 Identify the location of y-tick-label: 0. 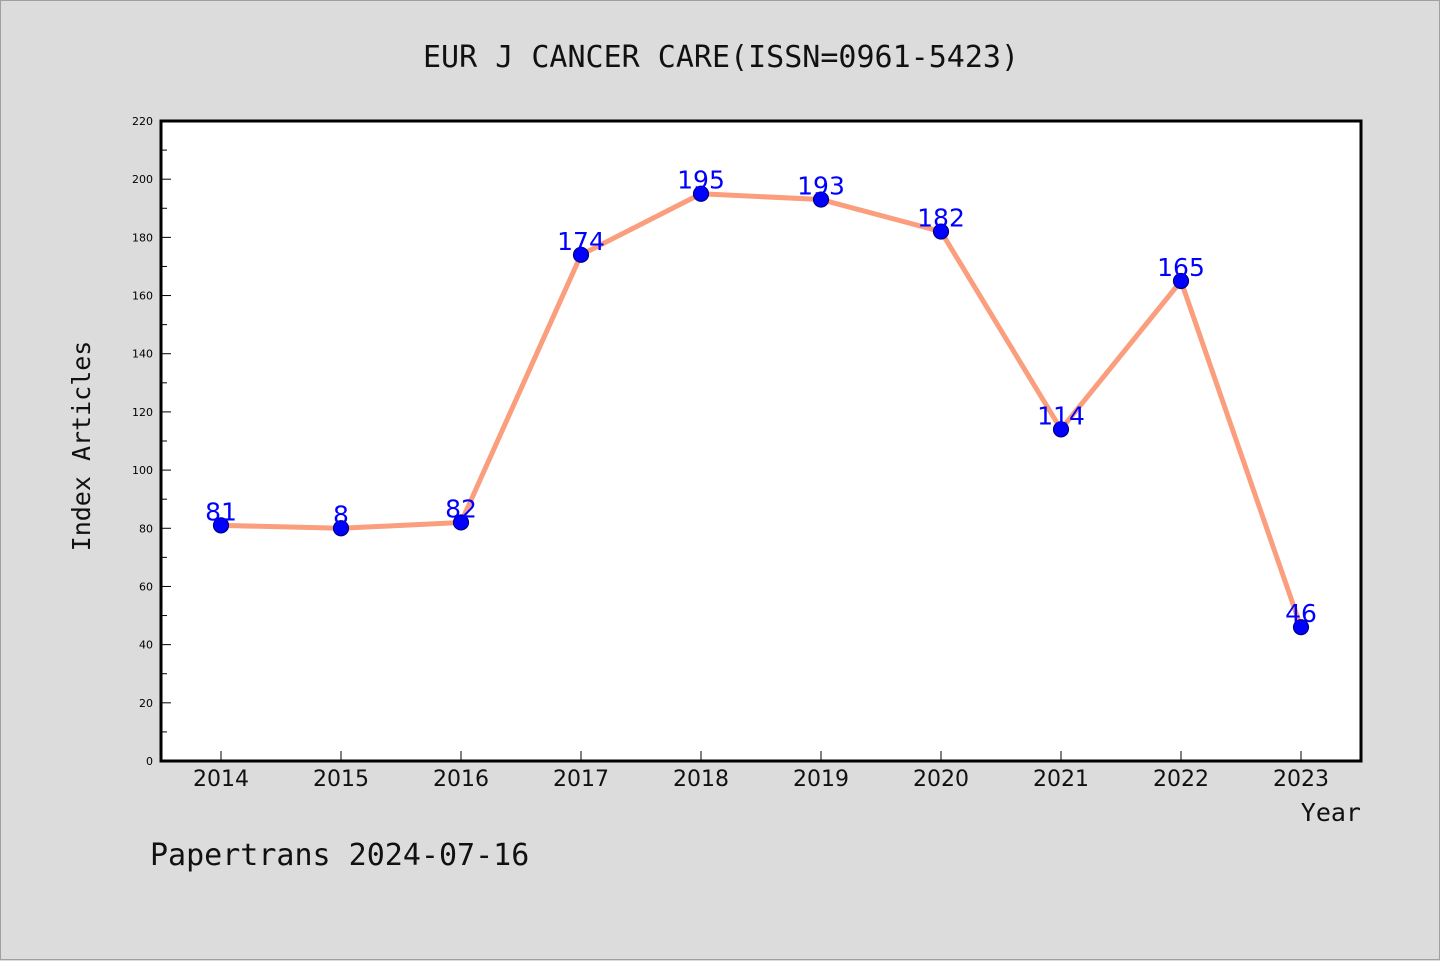
(149, 761).